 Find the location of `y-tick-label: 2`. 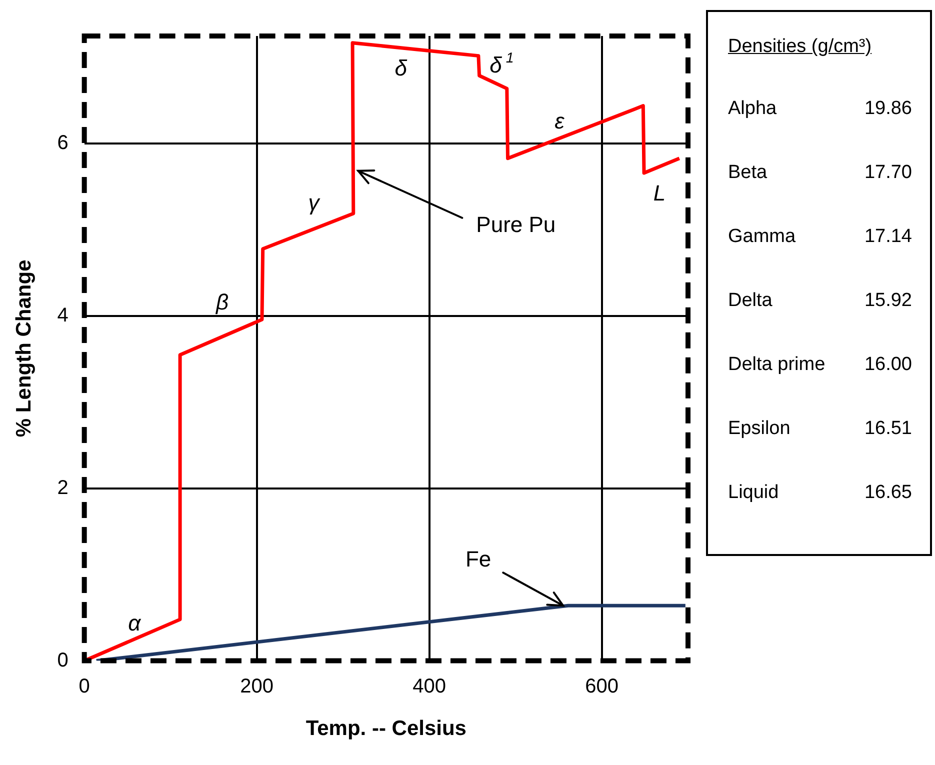

y-tick-label: 2 is located at coordinates (62, 487).